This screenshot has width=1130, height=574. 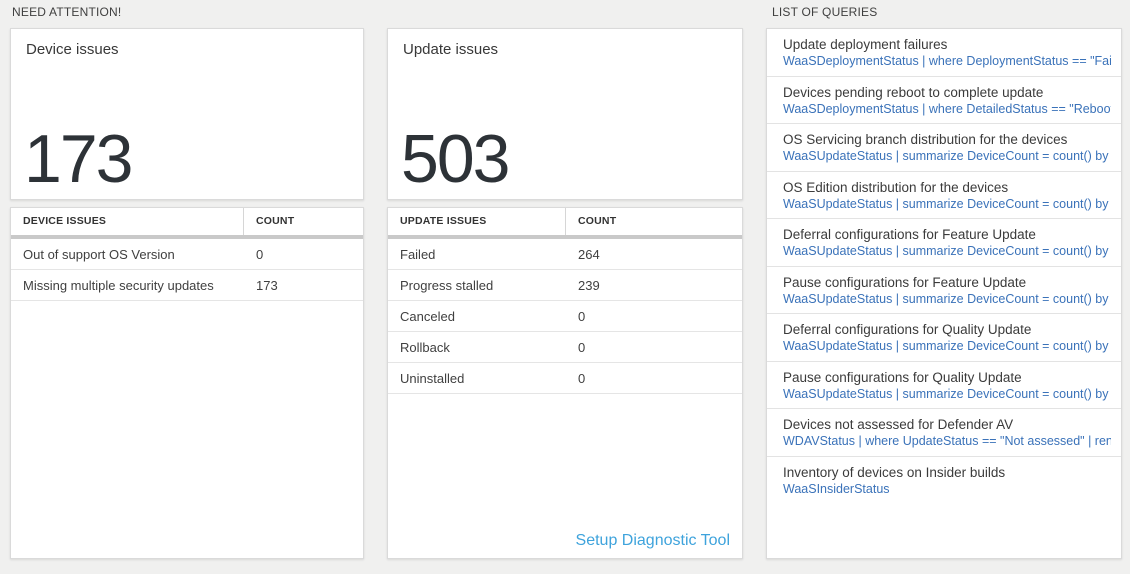 I want to click on device-issues-table-header: DEVICE ISSUES COUNT, so click(x=187, y=221).